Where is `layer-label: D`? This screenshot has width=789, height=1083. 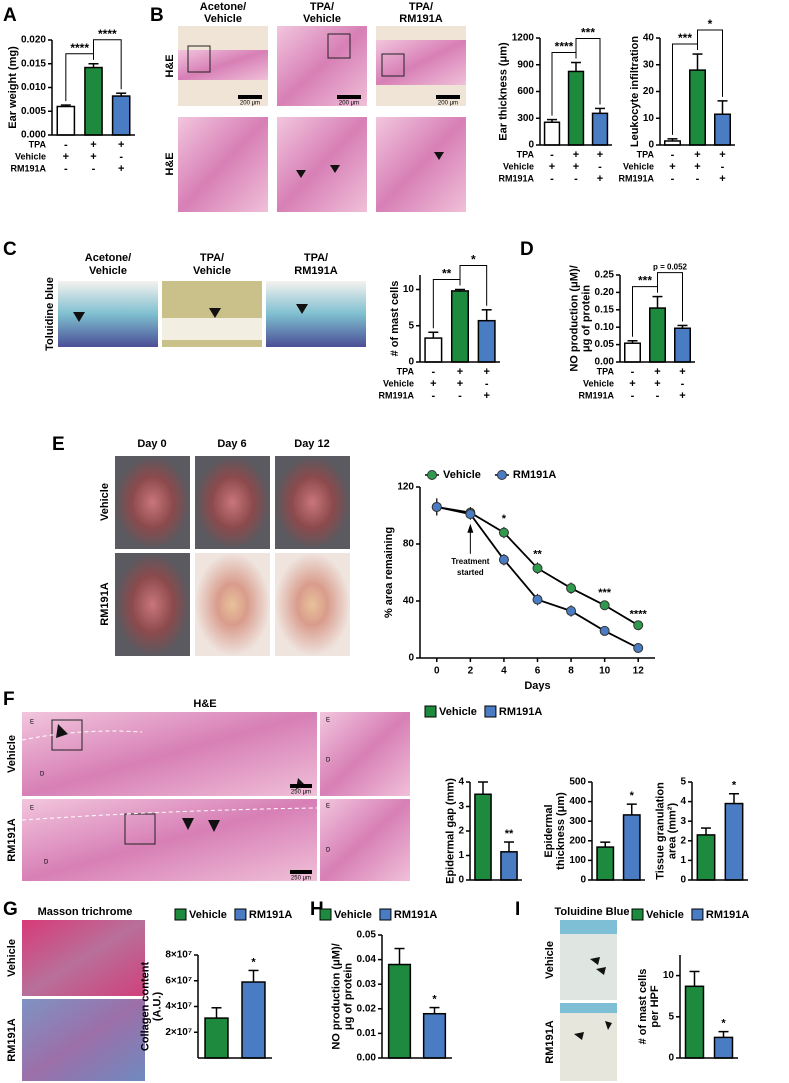 layer-label: D is located at coordinates (328, 851).